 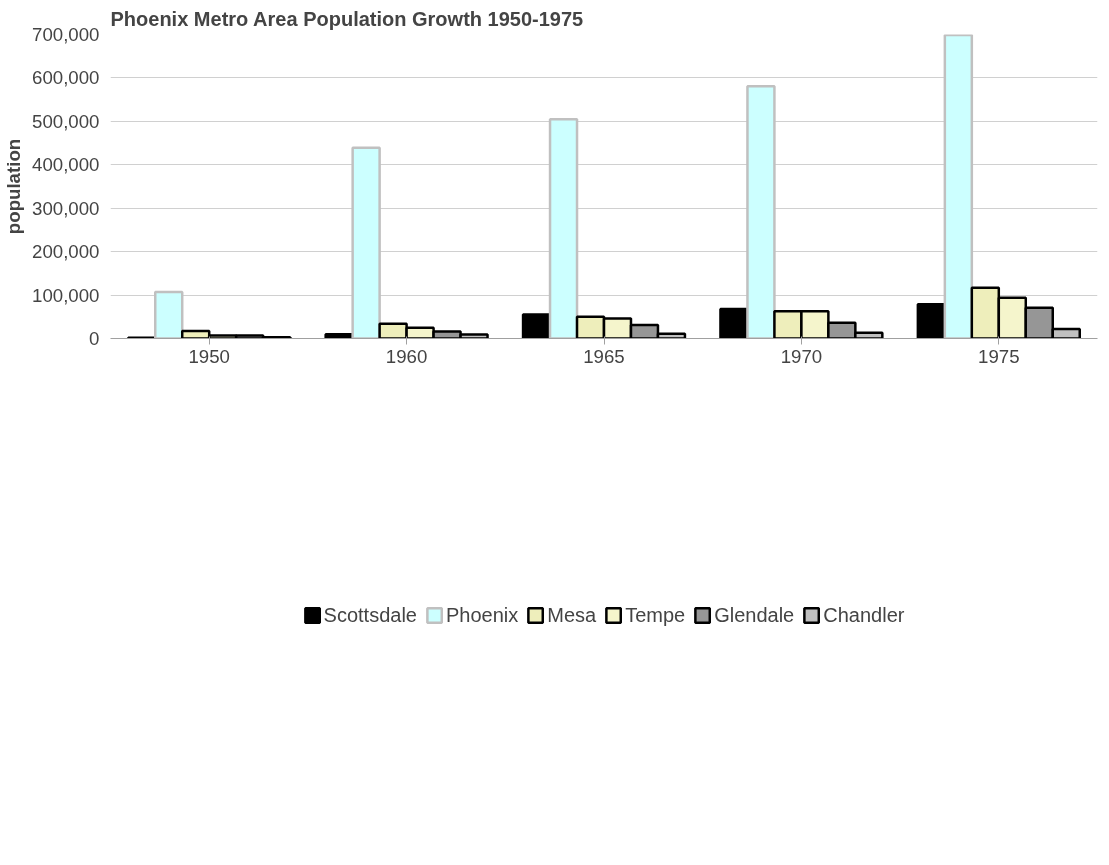 I want to click on y-tick-label: 100,000, so click(x=66, y=295).